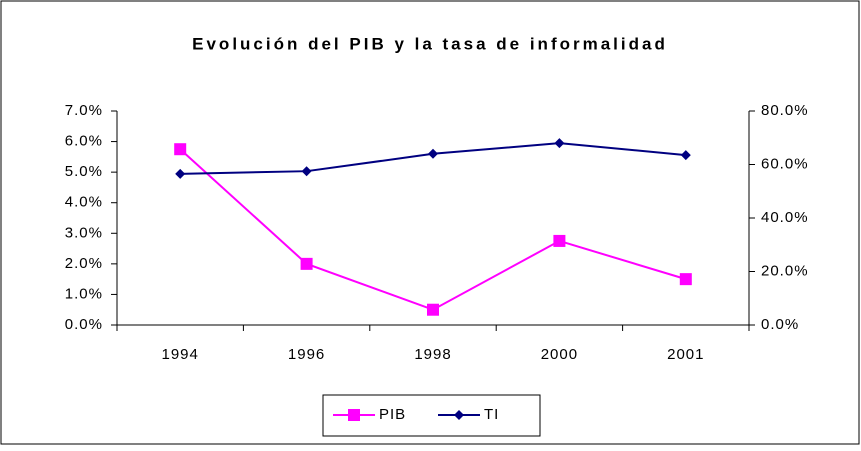 This screenshot has width=861, height=451. Describe the element at coordinates (84, 110) in the screenshot. I see `y-tick-label: 7.0%` at that location.